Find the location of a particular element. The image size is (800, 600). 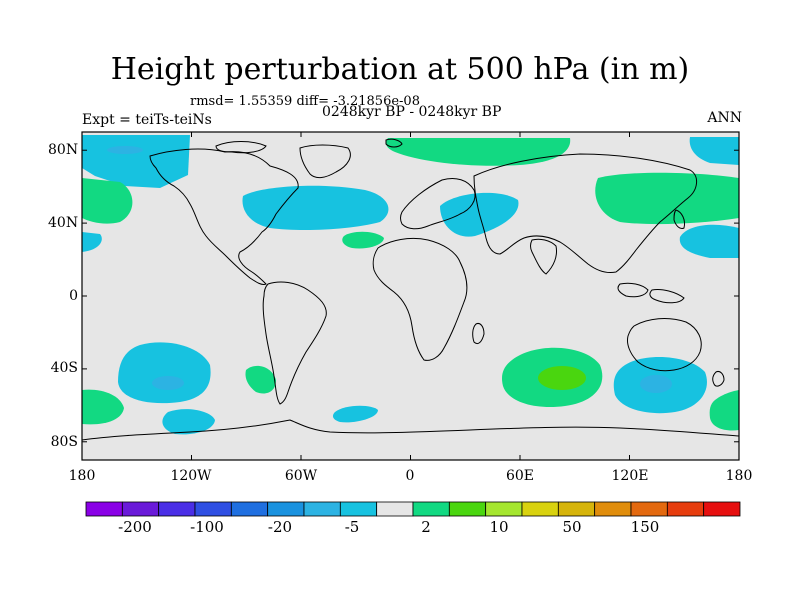

lon-label-120e: 120E is located at coordinates (630, 476).